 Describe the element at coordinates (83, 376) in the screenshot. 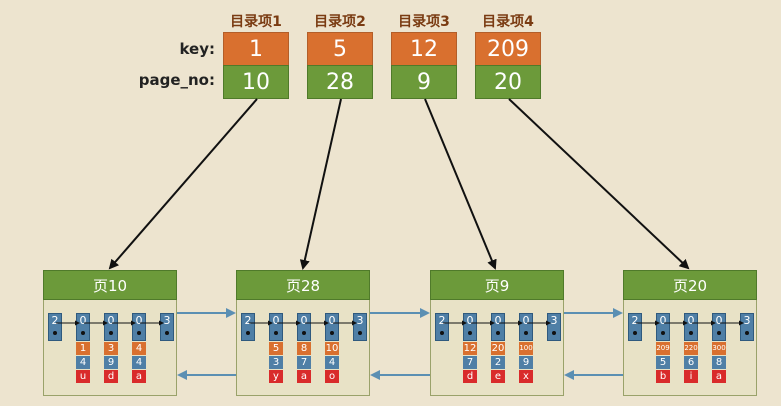

I see `record-text-cell: u` at that location.